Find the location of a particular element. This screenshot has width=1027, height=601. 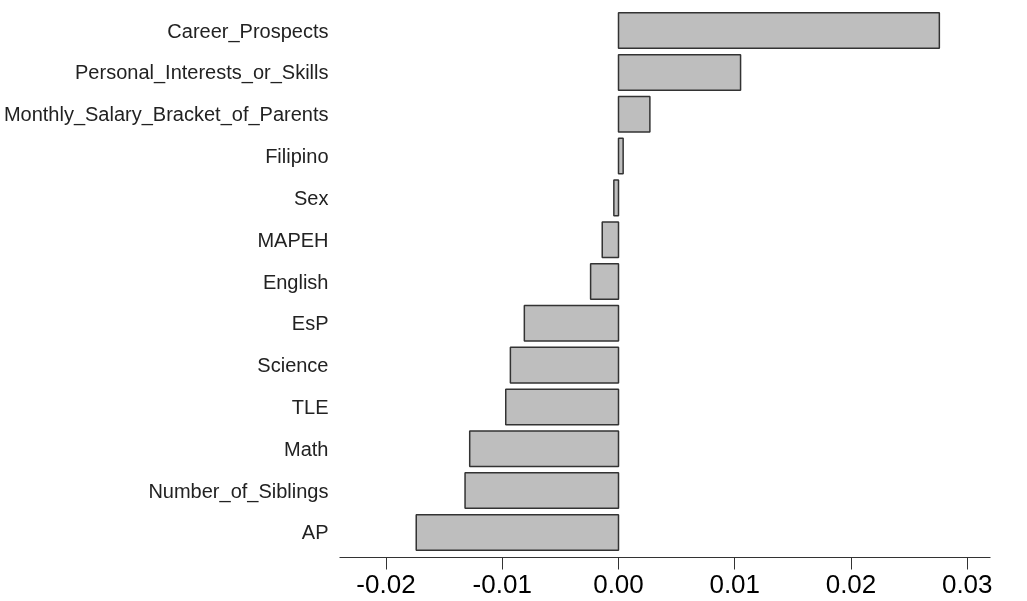

y-tick-label: Science is located at coordinates (293, 365).